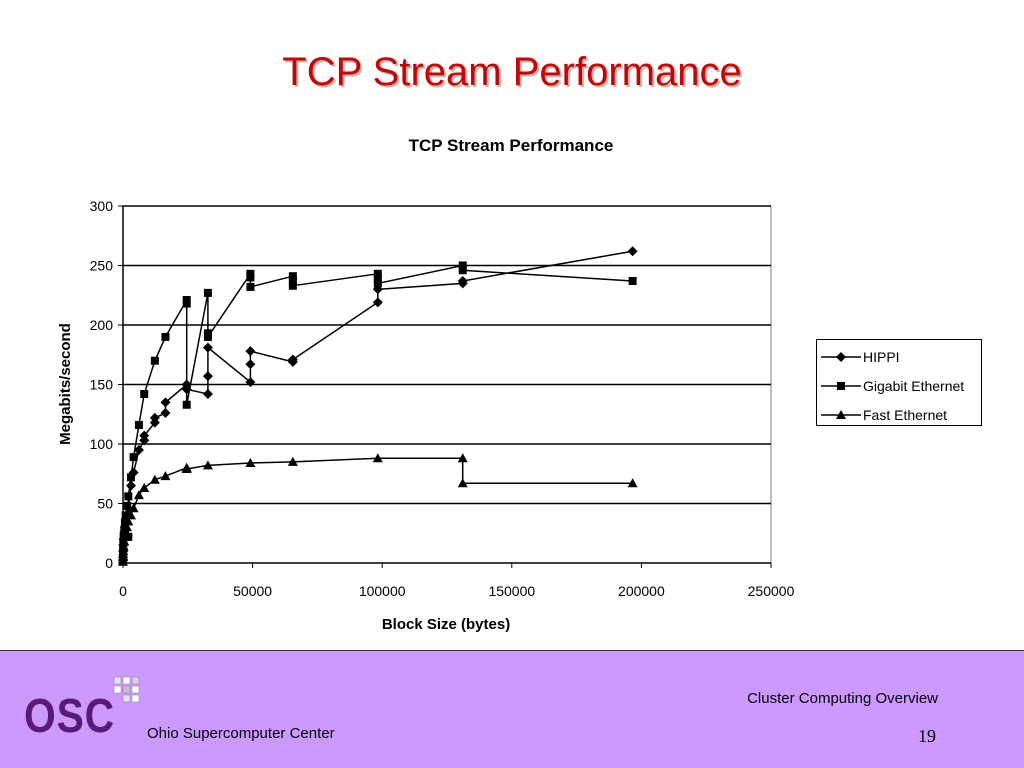 This screenshot has height=768, width=1024. Describe the element at coordinates (102, 325) in the screenshot. I see `y-tick-label: 200` at that location.